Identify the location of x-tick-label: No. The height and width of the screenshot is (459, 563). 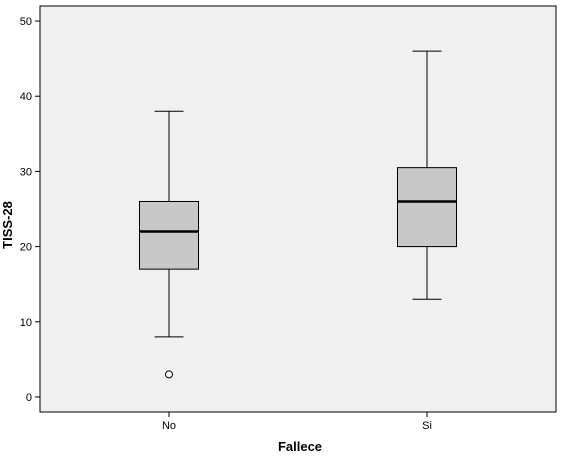
(169, 426).